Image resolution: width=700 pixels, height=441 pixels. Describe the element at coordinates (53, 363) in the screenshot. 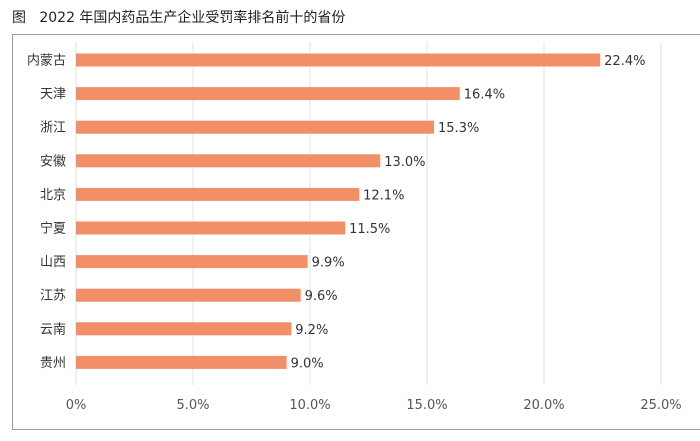

I see `category-label: 贵州` at that location.